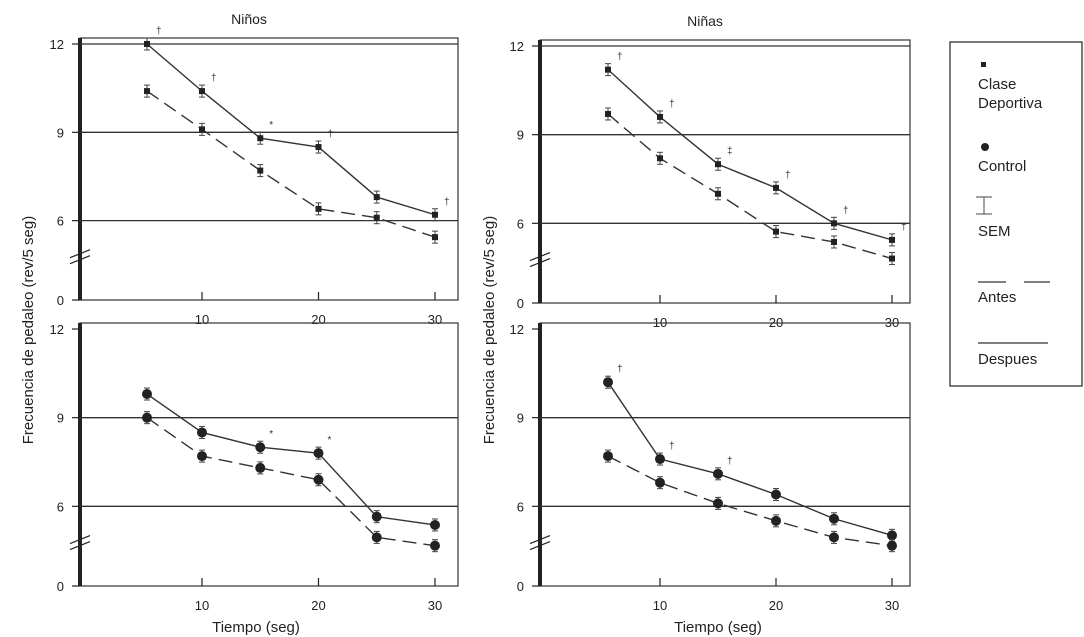 The image size is (1084, 637). Describe the element at coordinates (718, 627) in the screenshot. I see `x-axis-title-right: Tiempo (seg)` at that location.